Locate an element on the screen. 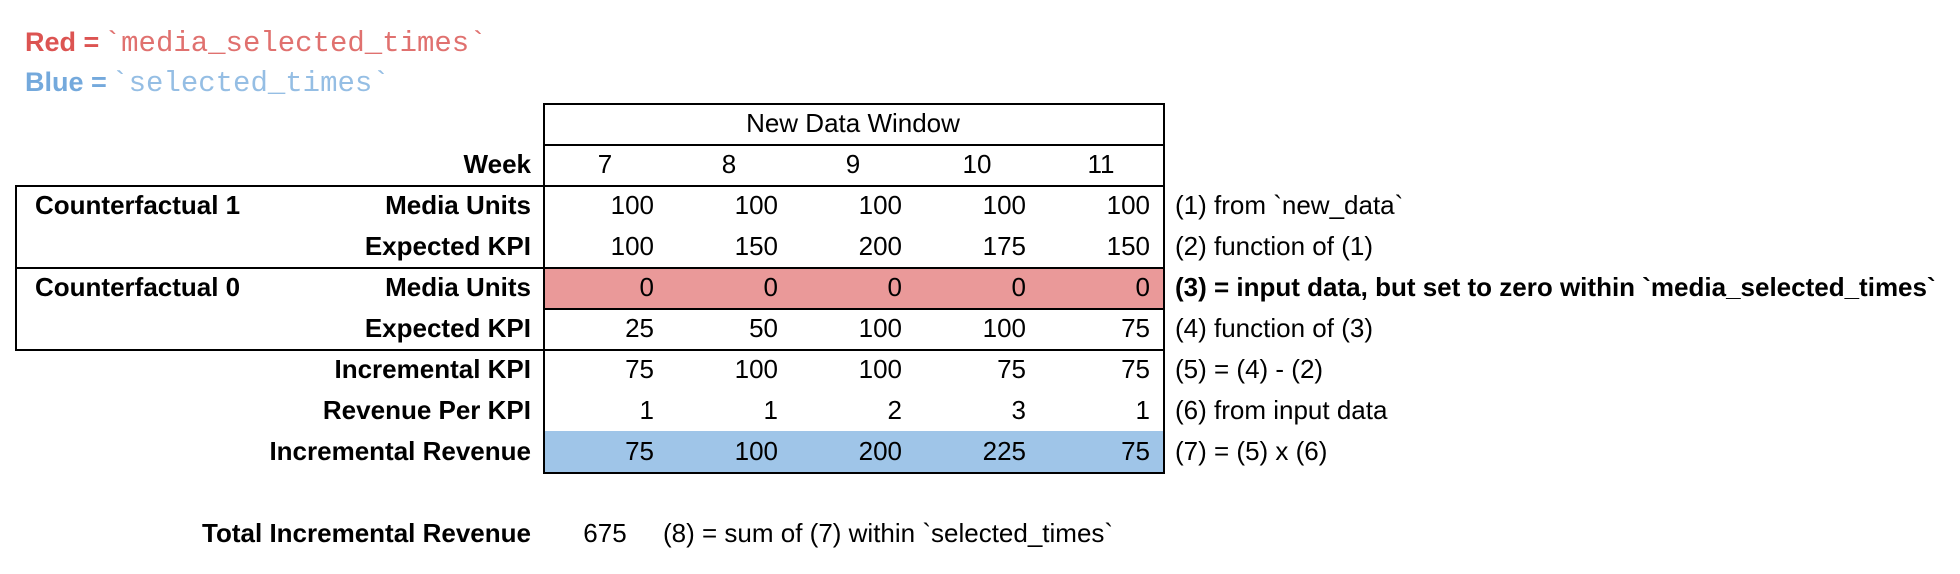  value-cell: 50 is located at coordinates (763, 328).